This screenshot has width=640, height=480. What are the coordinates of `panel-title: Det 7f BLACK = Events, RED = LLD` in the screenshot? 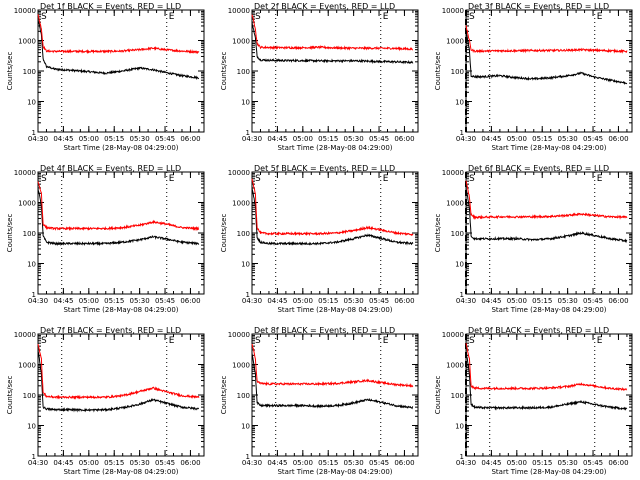 It's located at (110, 330).